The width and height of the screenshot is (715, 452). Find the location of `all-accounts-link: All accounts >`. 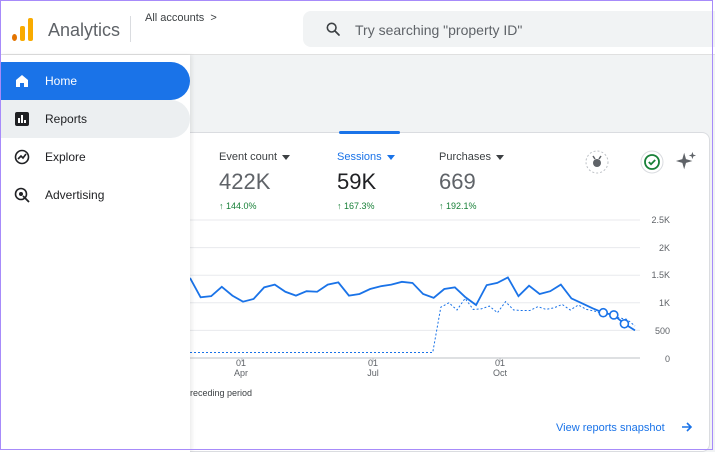

all-accounts-link: All accounts > is located at coordinates (181, 18).